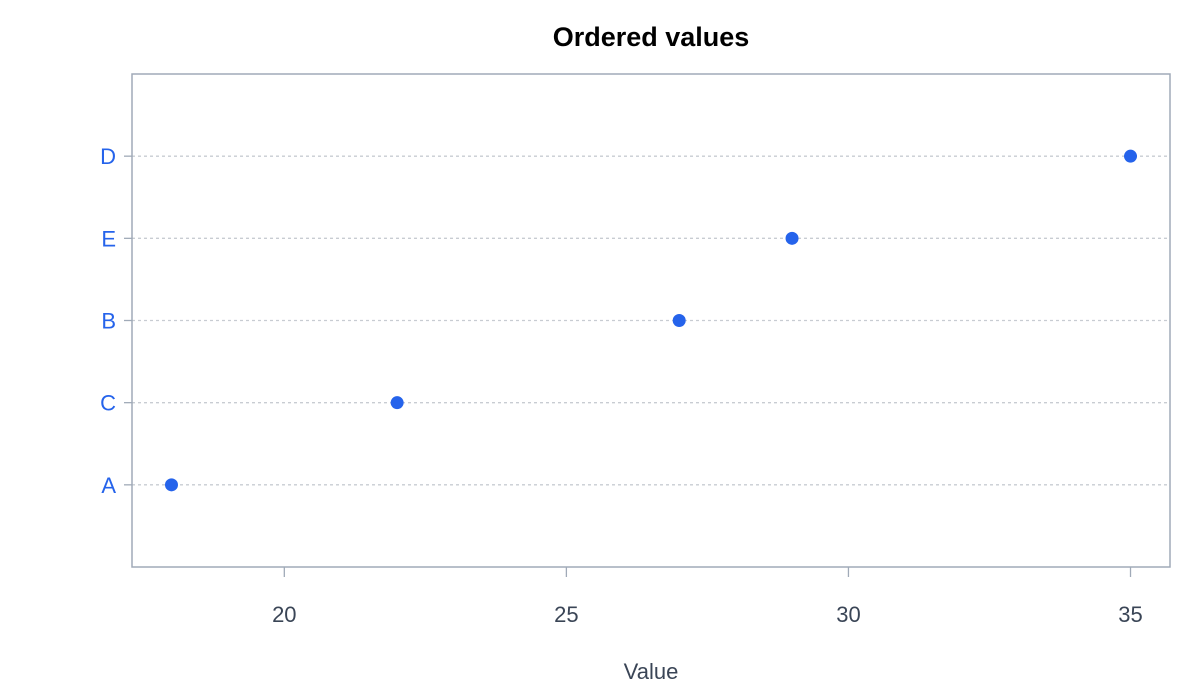  Describe the element at coordinates (566, 614) in the screenshot. I see `x-tick-label: 25` at that location.